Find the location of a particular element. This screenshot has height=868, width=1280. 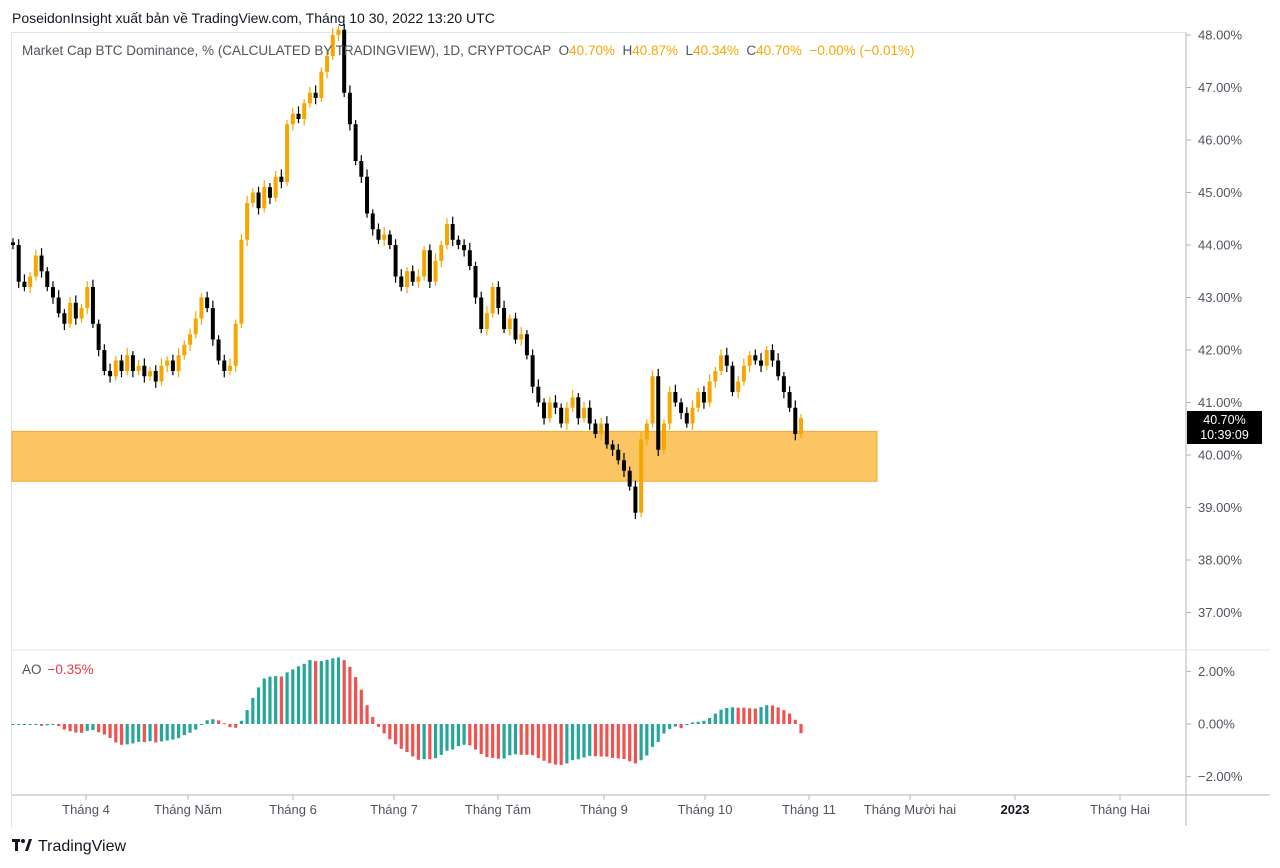

footer-brand: TradingView is located at coordinates (69, 847).